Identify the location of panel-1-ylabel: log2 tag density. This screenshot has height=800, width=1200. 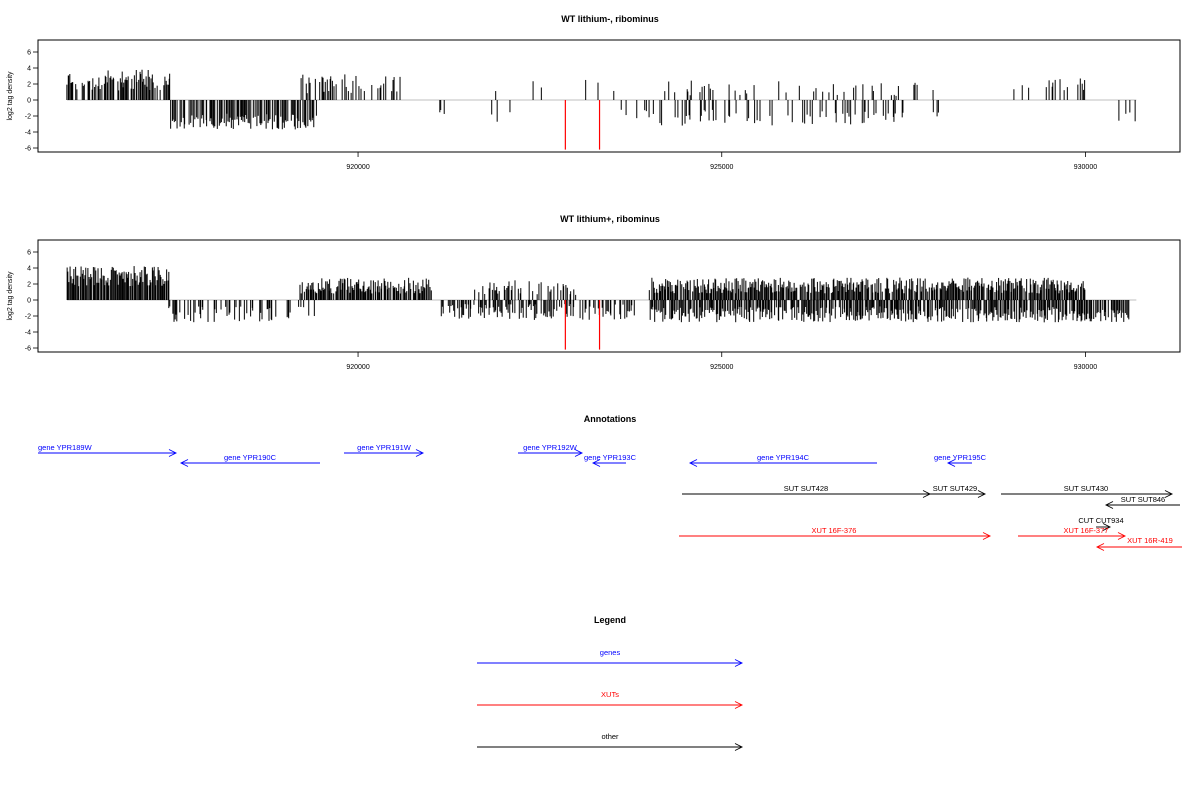
(10, 96).